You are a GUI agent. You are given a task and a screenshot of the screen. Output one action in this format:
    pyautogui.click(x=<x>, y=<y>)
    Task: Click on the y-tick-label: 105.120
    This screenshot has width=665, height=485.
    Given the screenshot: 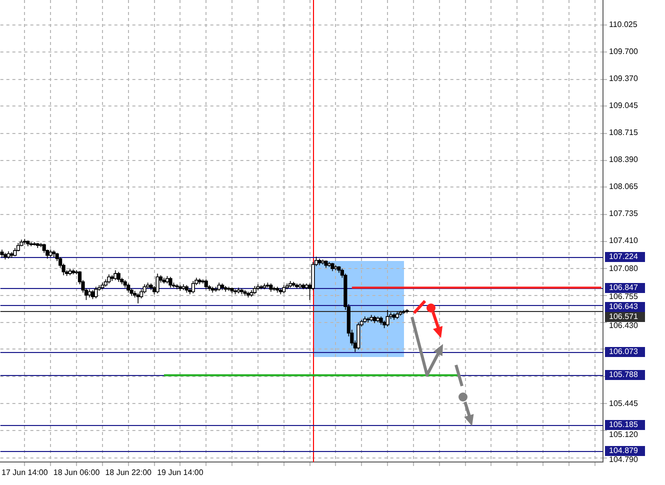 What is the action you would take?
    pyautogui.click(x=623, y=435)
    